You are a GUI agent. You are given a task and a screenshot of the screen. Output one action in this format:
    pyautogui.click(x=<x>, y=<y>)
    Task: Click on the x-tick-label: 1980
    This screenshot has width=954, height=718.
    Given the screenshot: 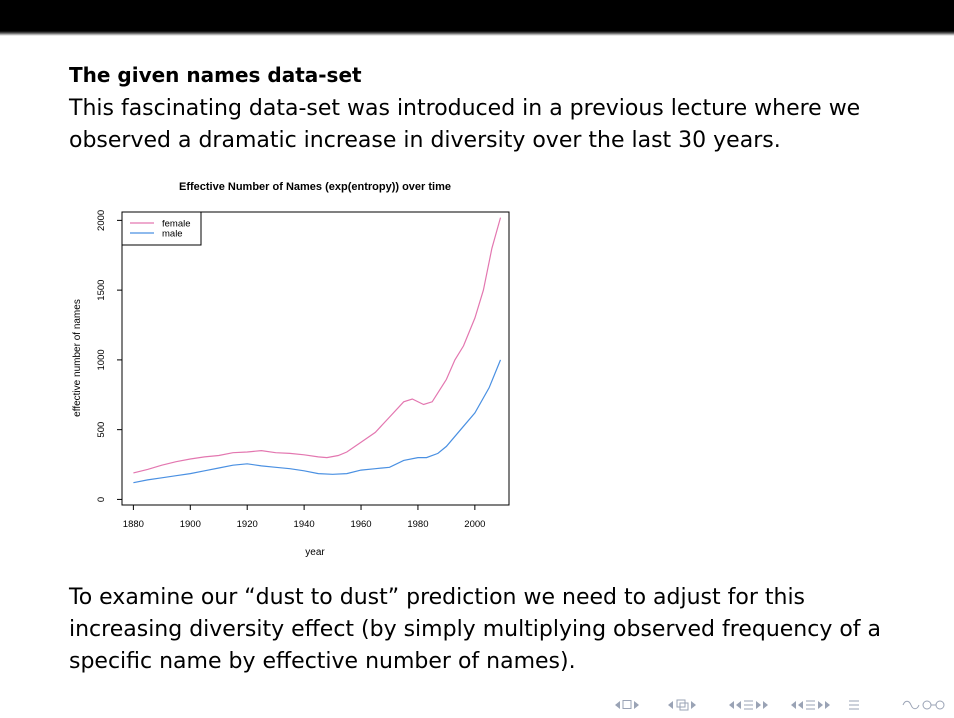 What is the action you would take?
    pyautogui.click(x=417, y=524)
    